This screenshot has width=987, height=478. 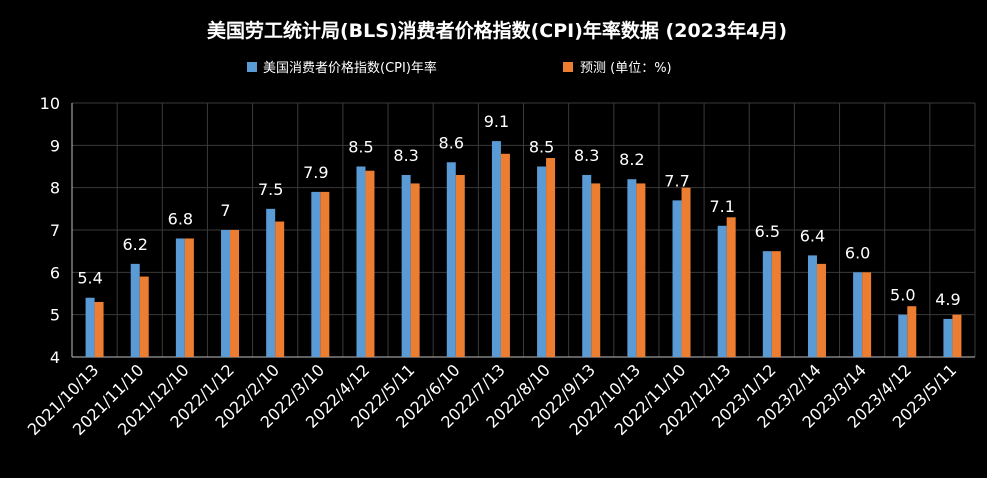 What do you see at coordinates (50, 103) in the screenshot?
I see `y-tick-label: 10` at bounding box center [50, 103].